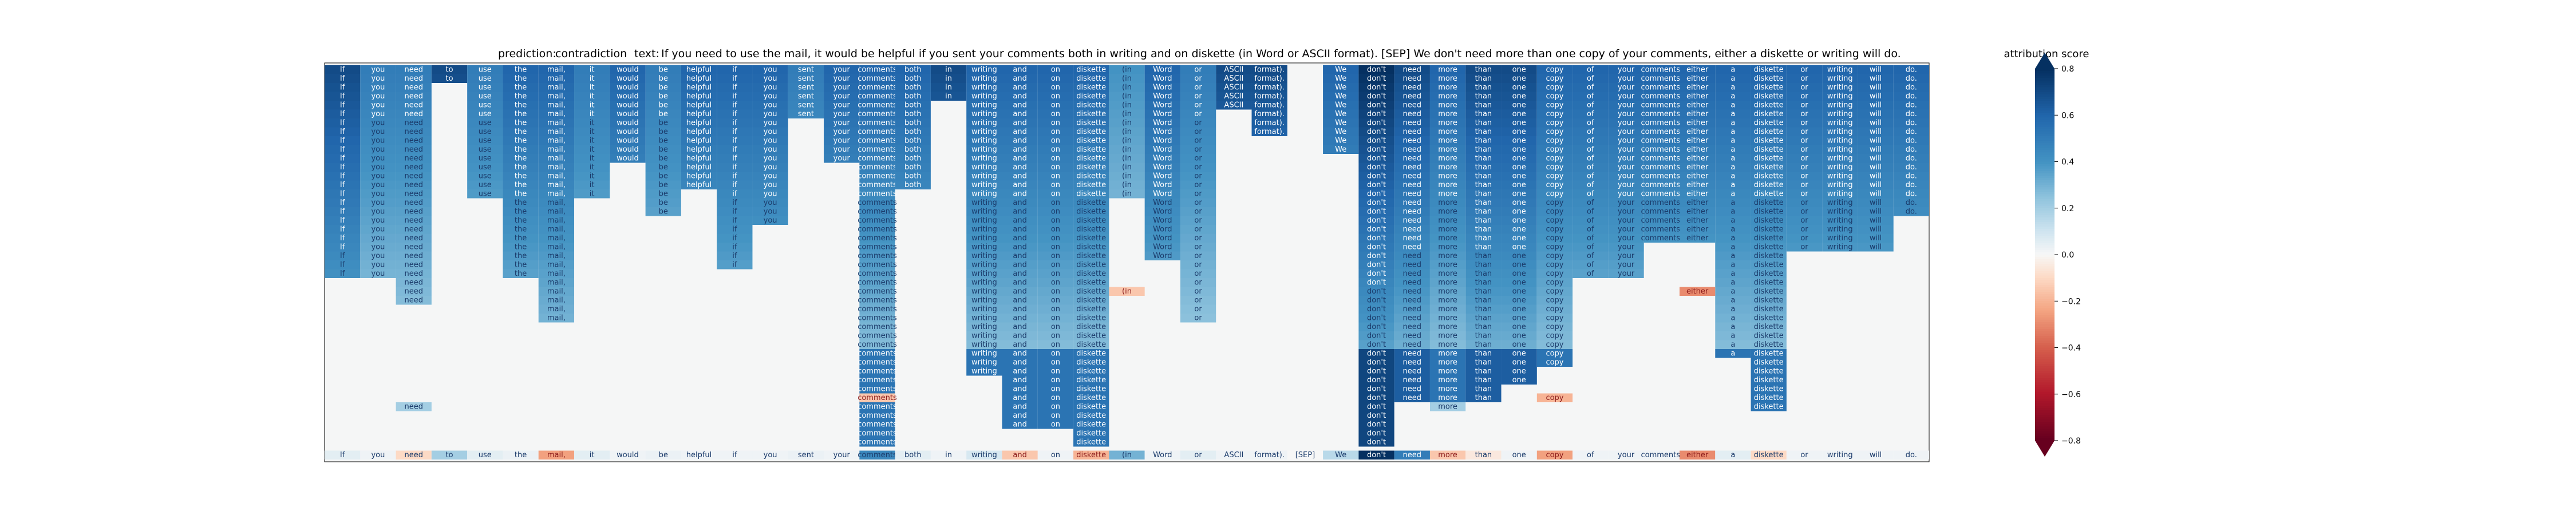 The height and width of the screenshot is (515, 2576). I want to click on token-20-row-2-cell, so click(1055, 87).